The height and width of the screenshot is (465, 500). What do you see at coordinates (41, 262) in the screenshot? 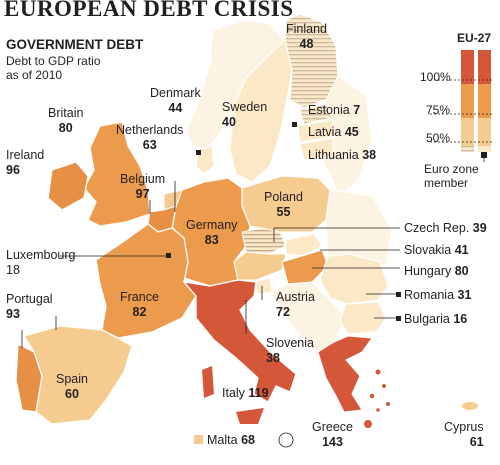
I see `label-luxembourg: Luxembourg 18` at bounding box center [41, 262].